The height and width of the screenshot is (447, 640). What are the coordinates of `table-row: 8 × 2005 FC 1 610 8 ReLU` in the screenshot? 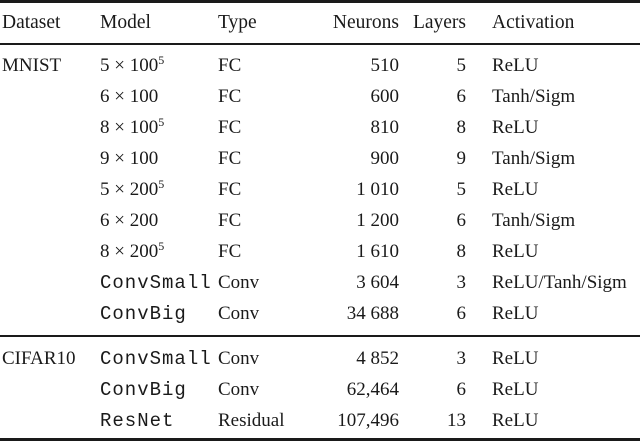 It's located at (320, 251).